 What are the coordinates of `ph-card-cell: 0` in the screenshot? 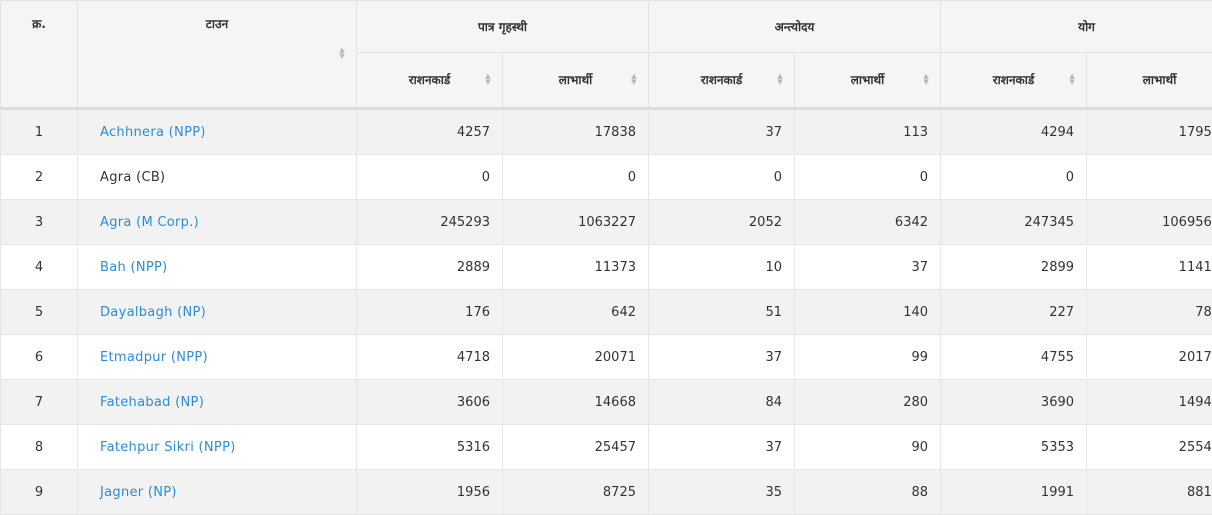 It's located at (430, 177).